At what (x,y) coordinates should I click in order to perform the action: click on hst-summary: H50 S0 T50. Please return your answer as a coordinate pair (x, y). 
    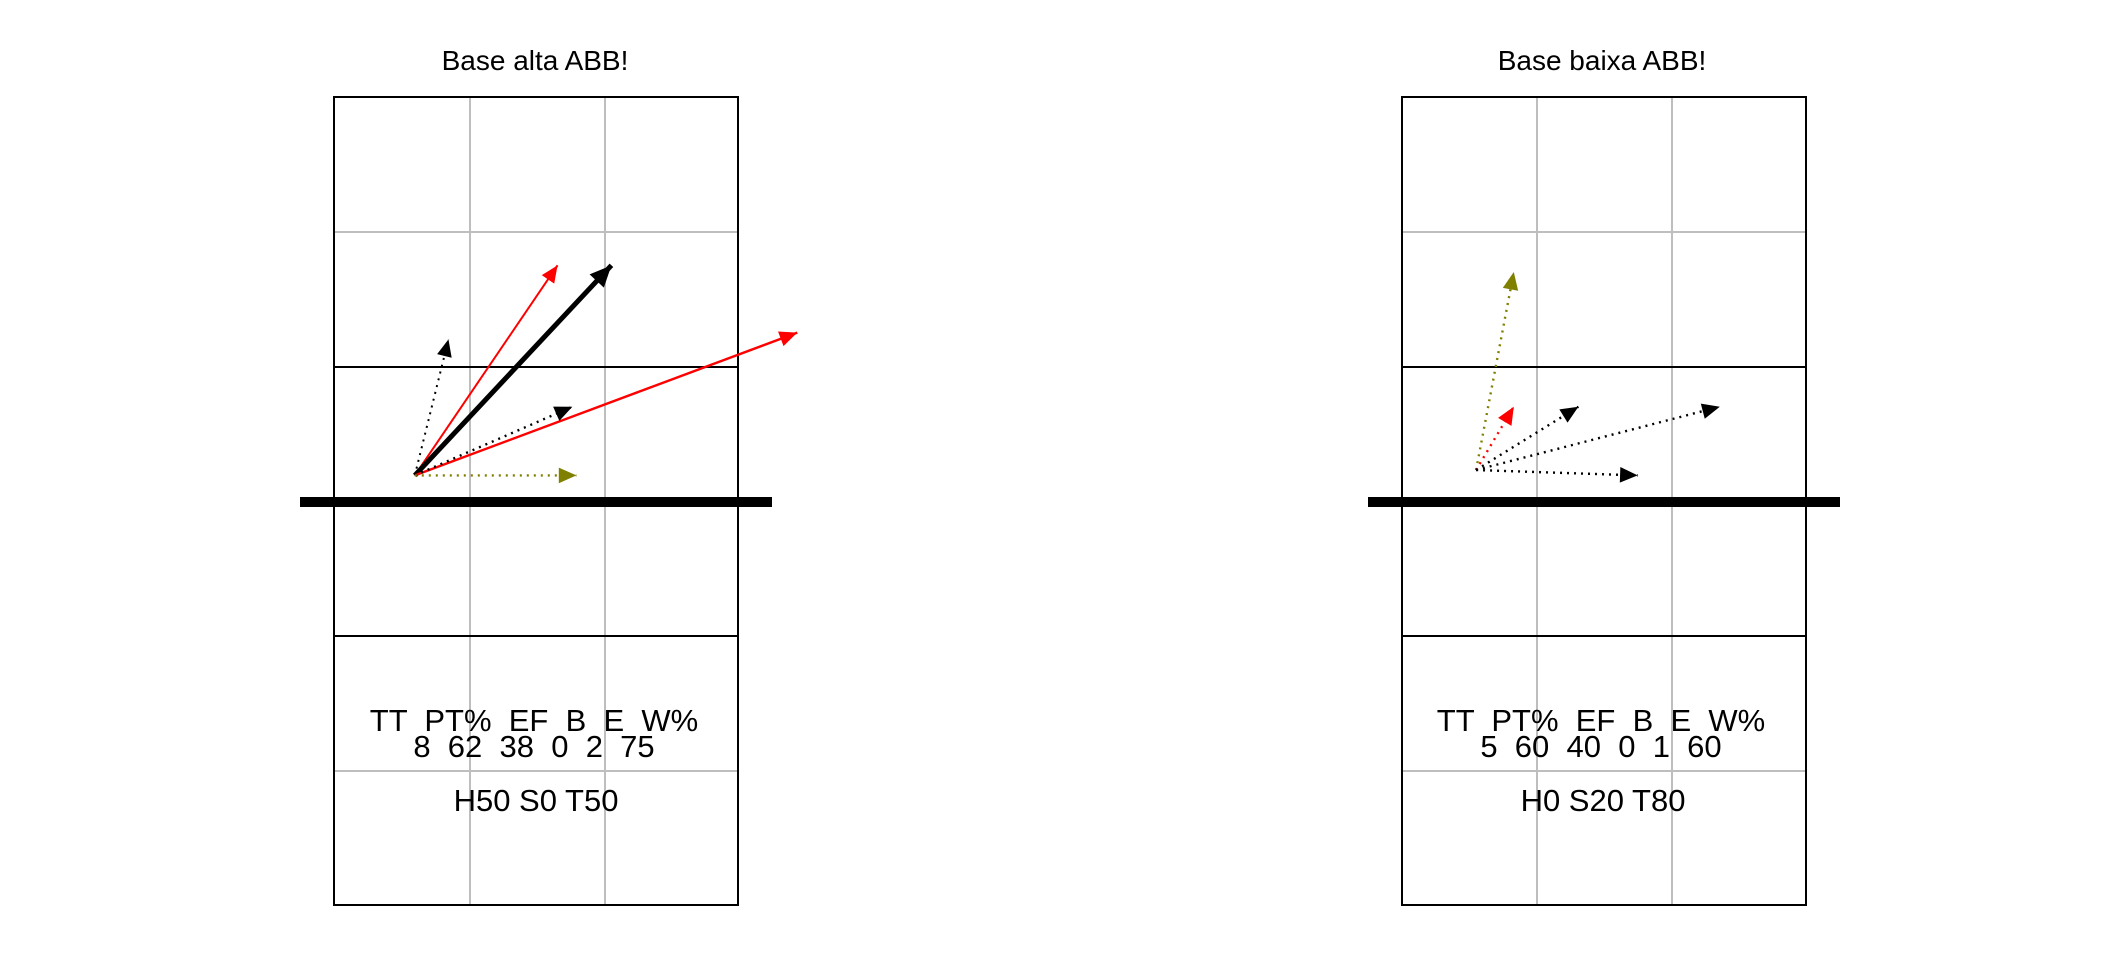
    Looking at the image, I should click on (536, 800).